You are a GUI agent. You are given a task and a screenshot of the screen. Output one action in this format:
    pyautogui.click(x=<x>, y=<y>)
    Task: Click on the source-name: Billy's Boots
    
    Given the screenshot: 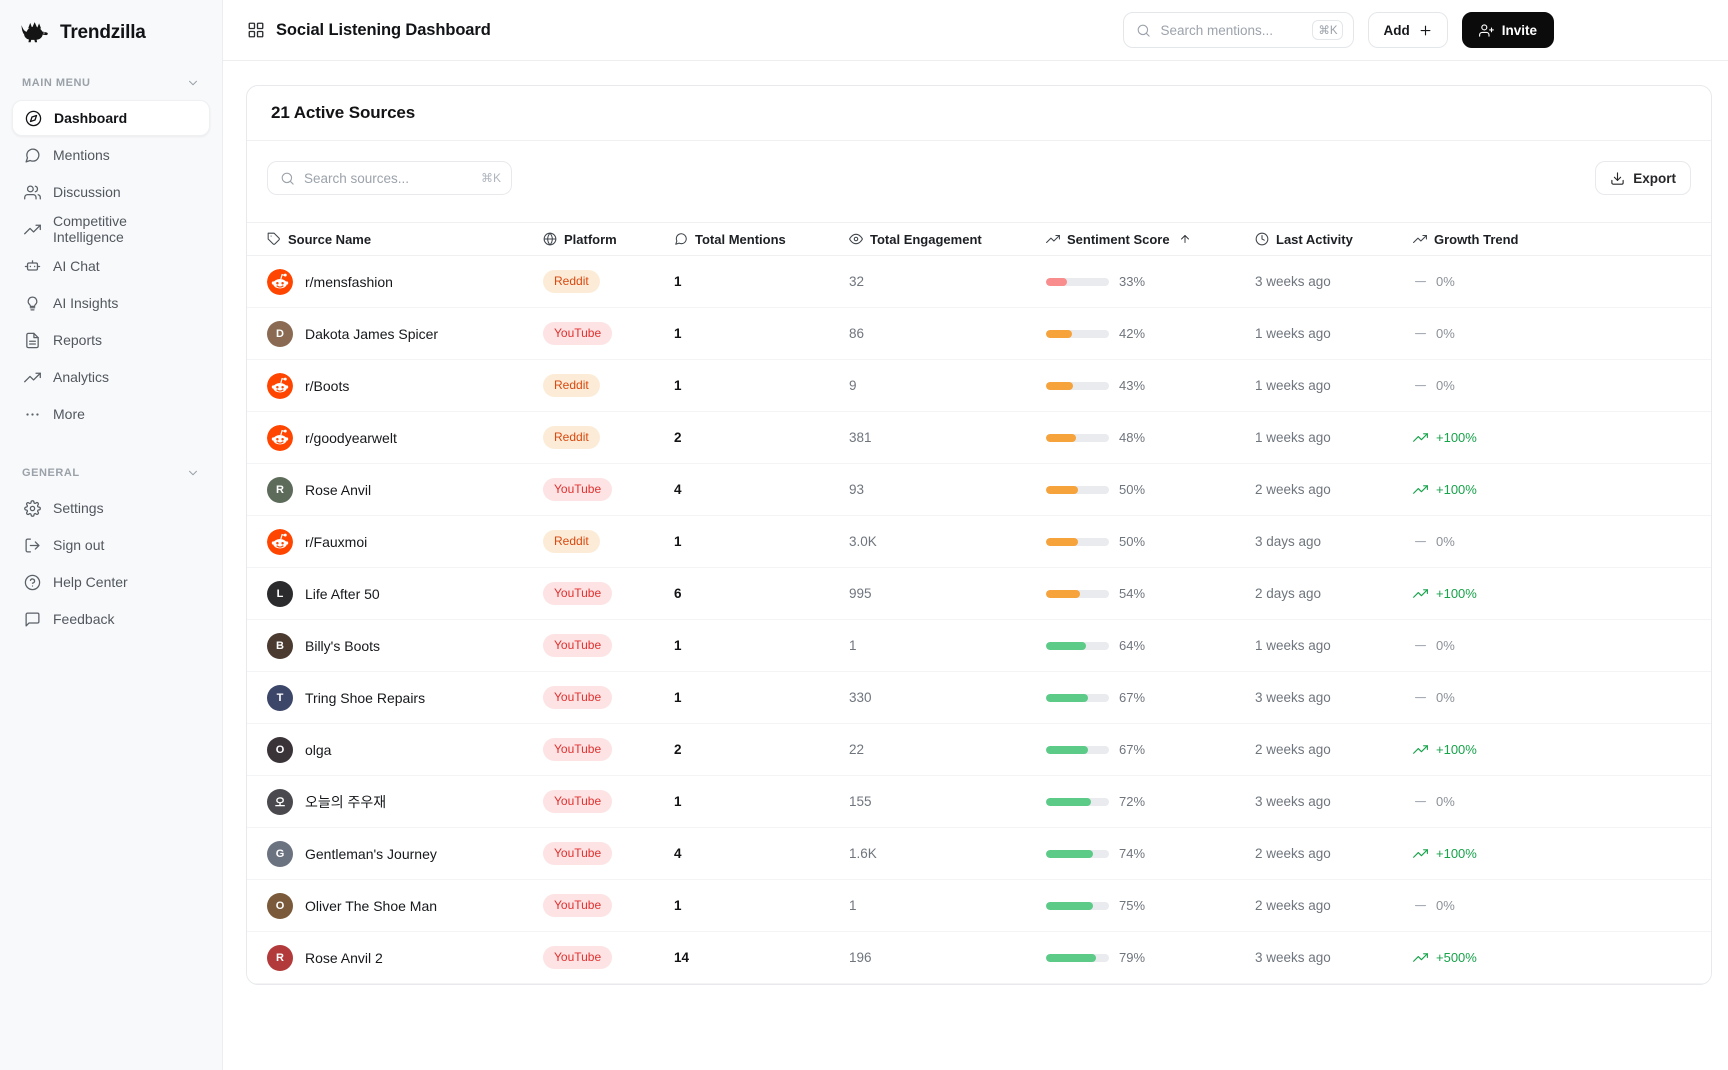 What is the action you would take?
    pyautogui.click(x=343, y=645)
    